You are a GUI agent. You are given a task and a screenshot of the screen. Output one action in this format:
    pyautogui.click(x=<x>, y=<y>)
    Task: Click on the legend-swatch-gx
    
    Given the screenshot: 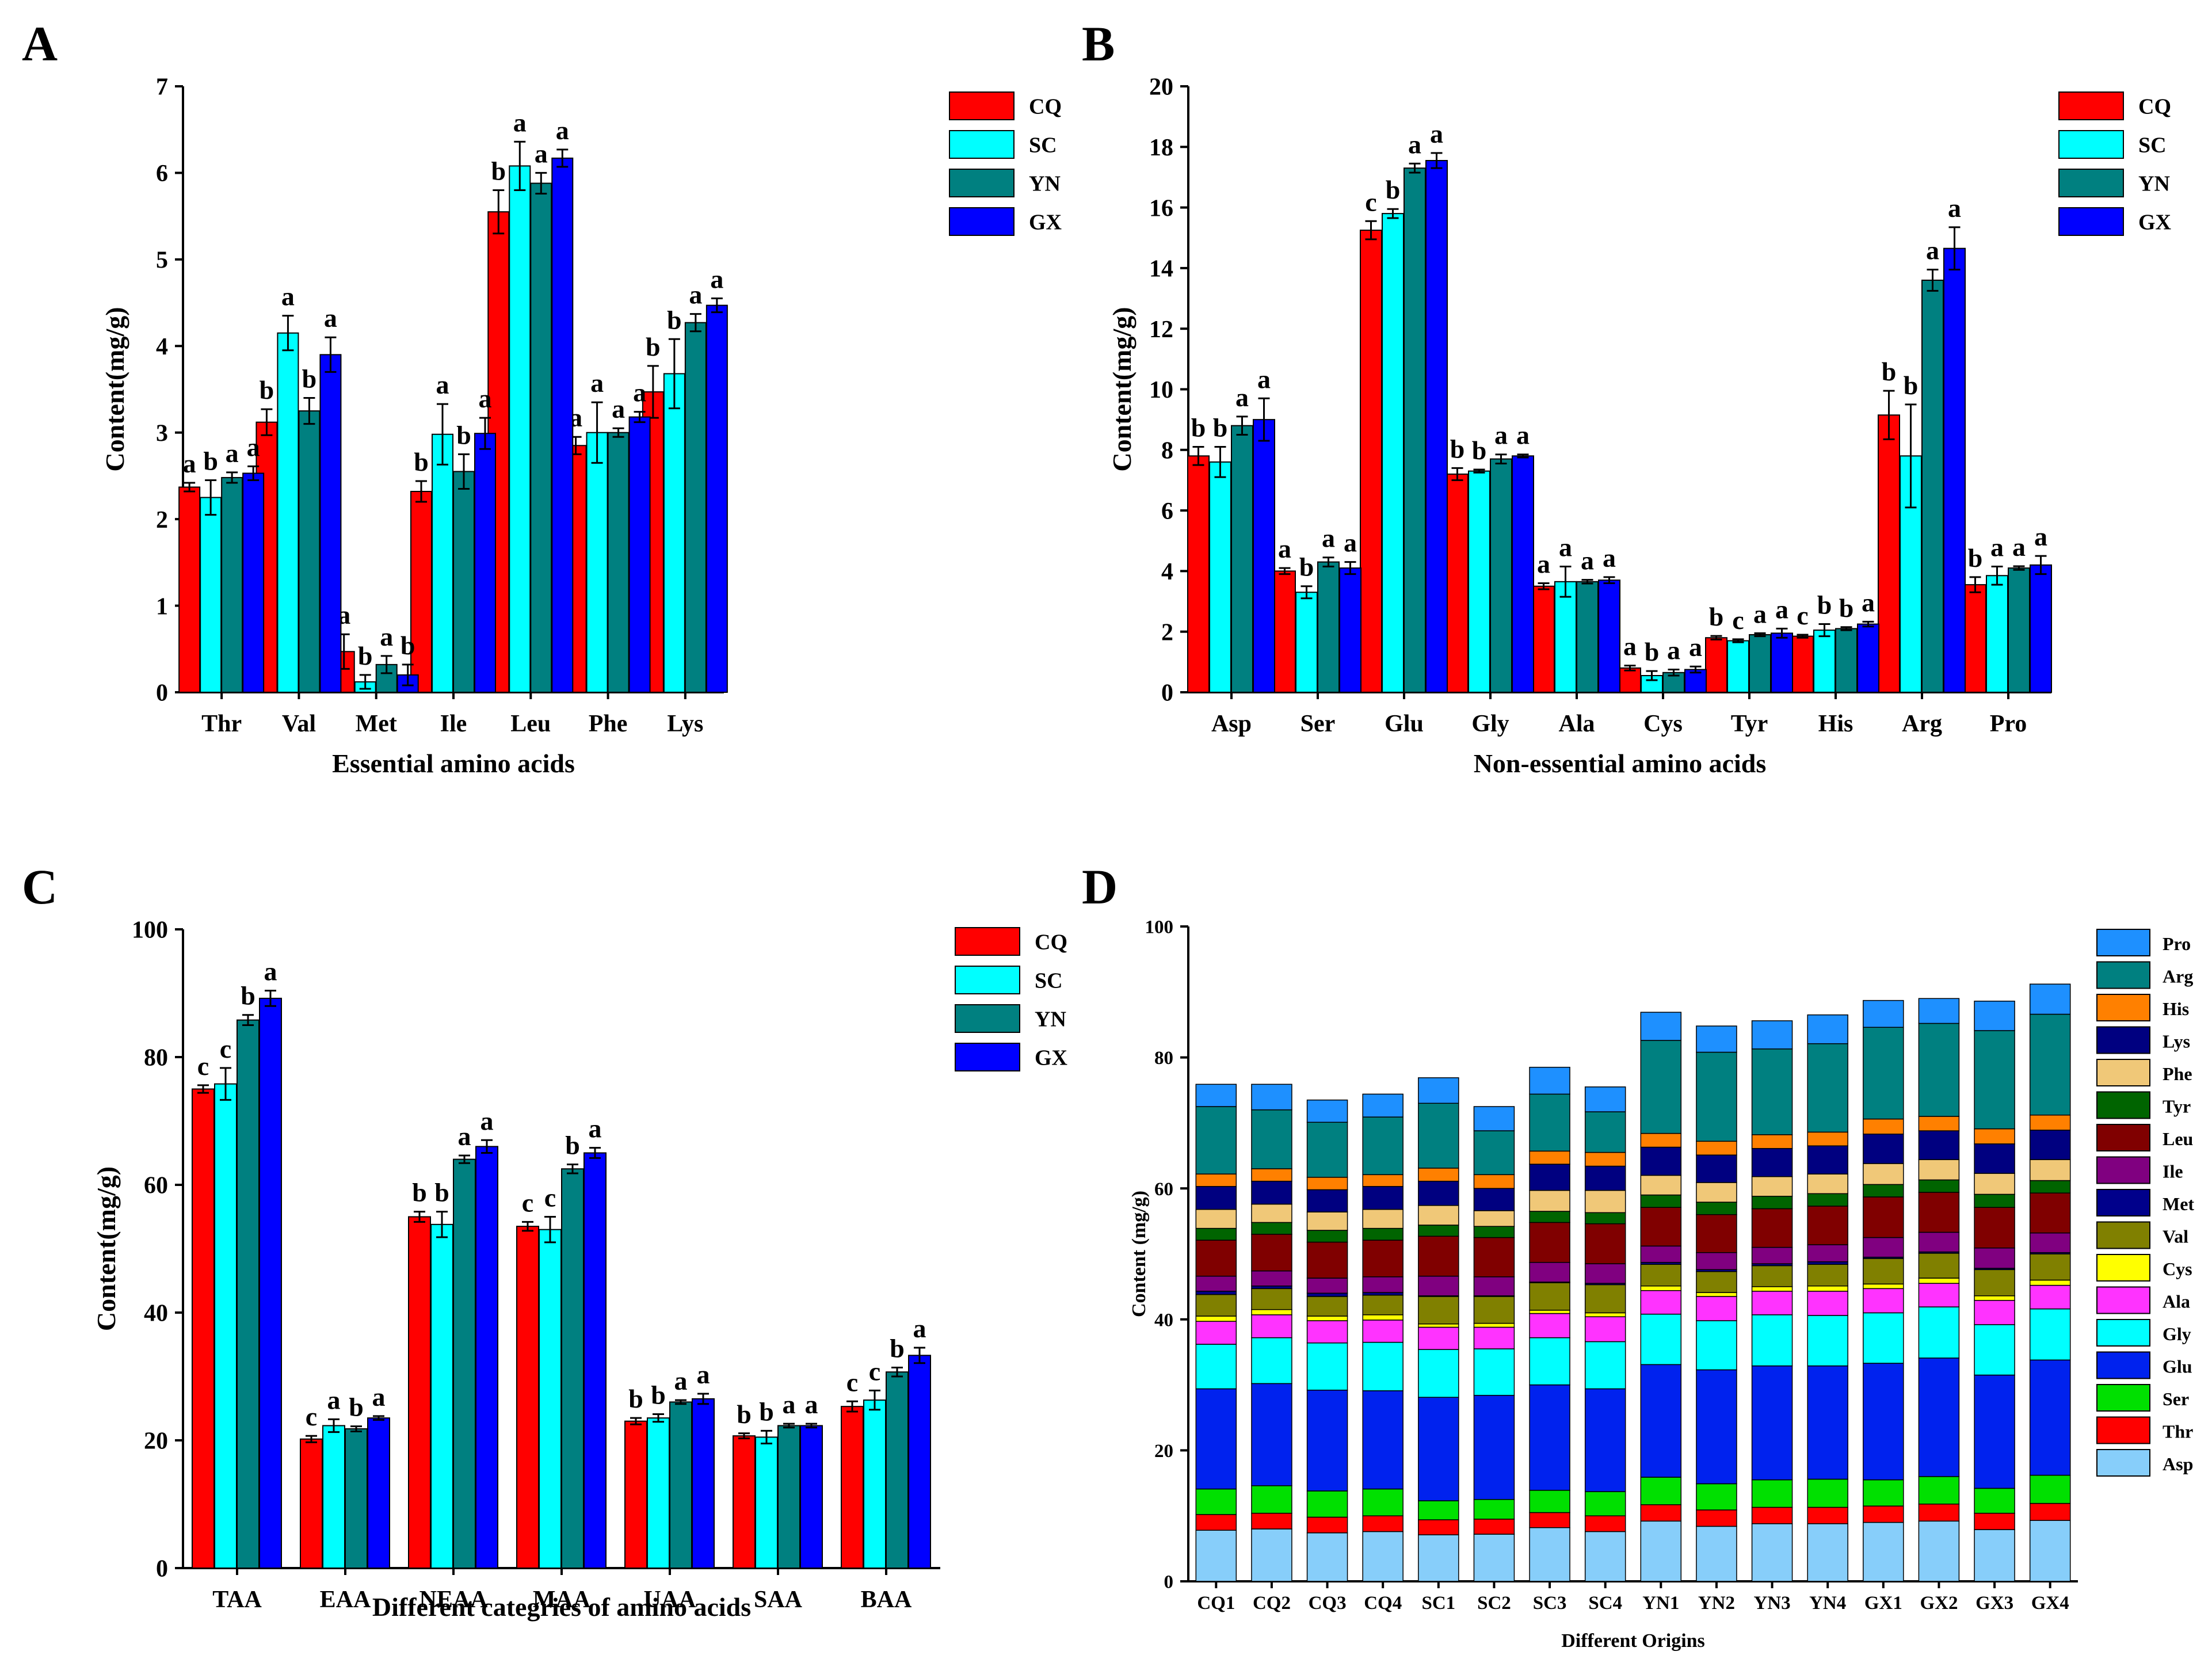 What is the action you would take?
    pyautogui.click(x=988, y=1057)
    